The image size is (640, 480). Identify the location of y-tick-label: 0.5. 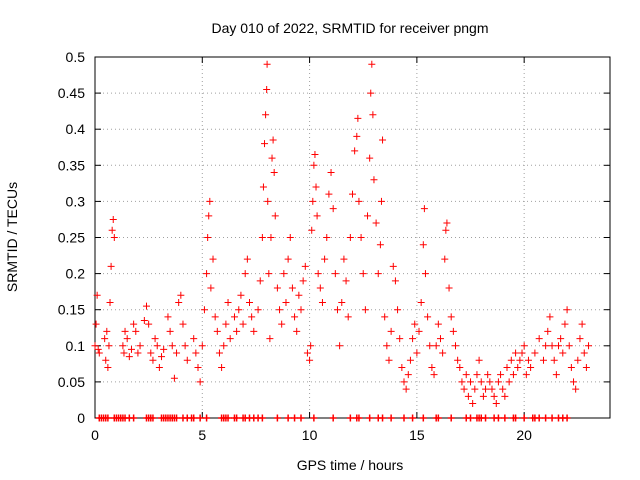
(76, 57).